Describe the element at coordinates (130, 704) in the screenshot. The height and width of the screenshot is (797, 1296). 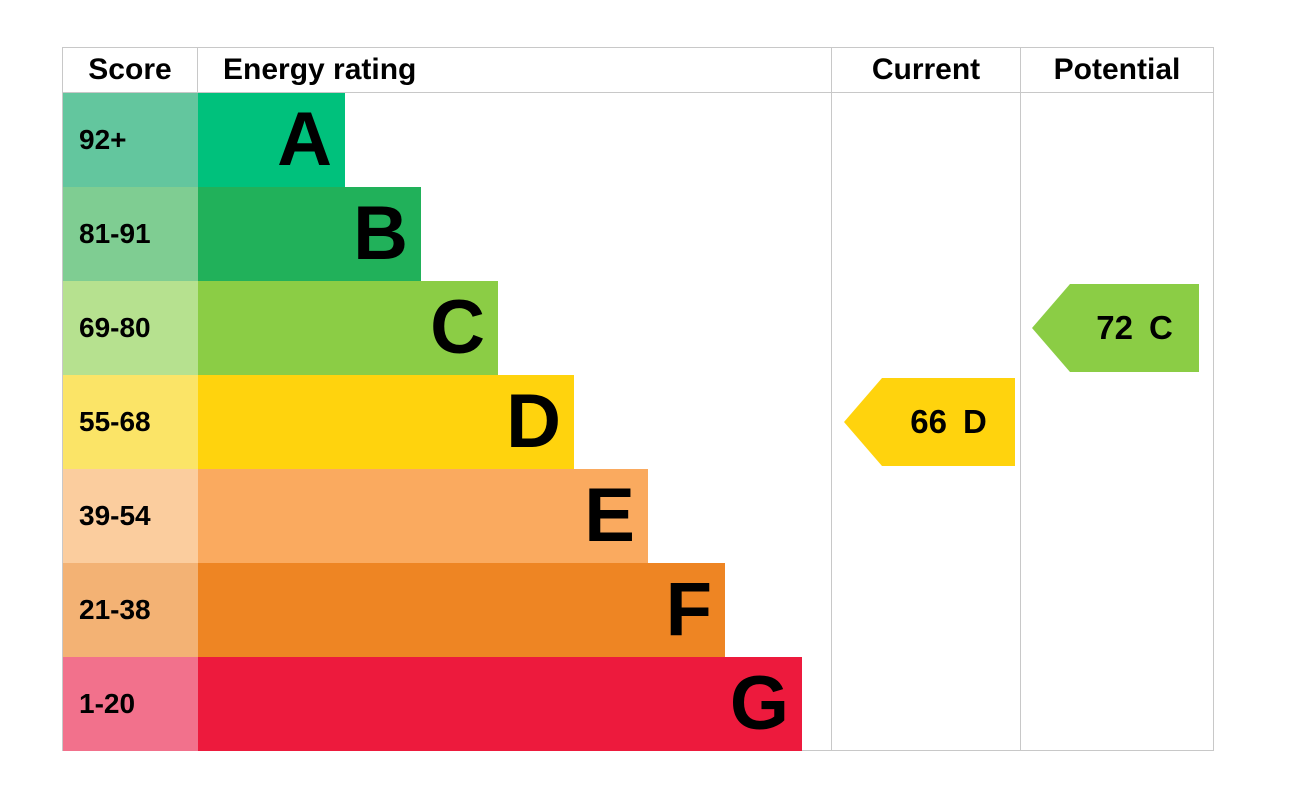
I see `band-score-range: 1-20` at that location.